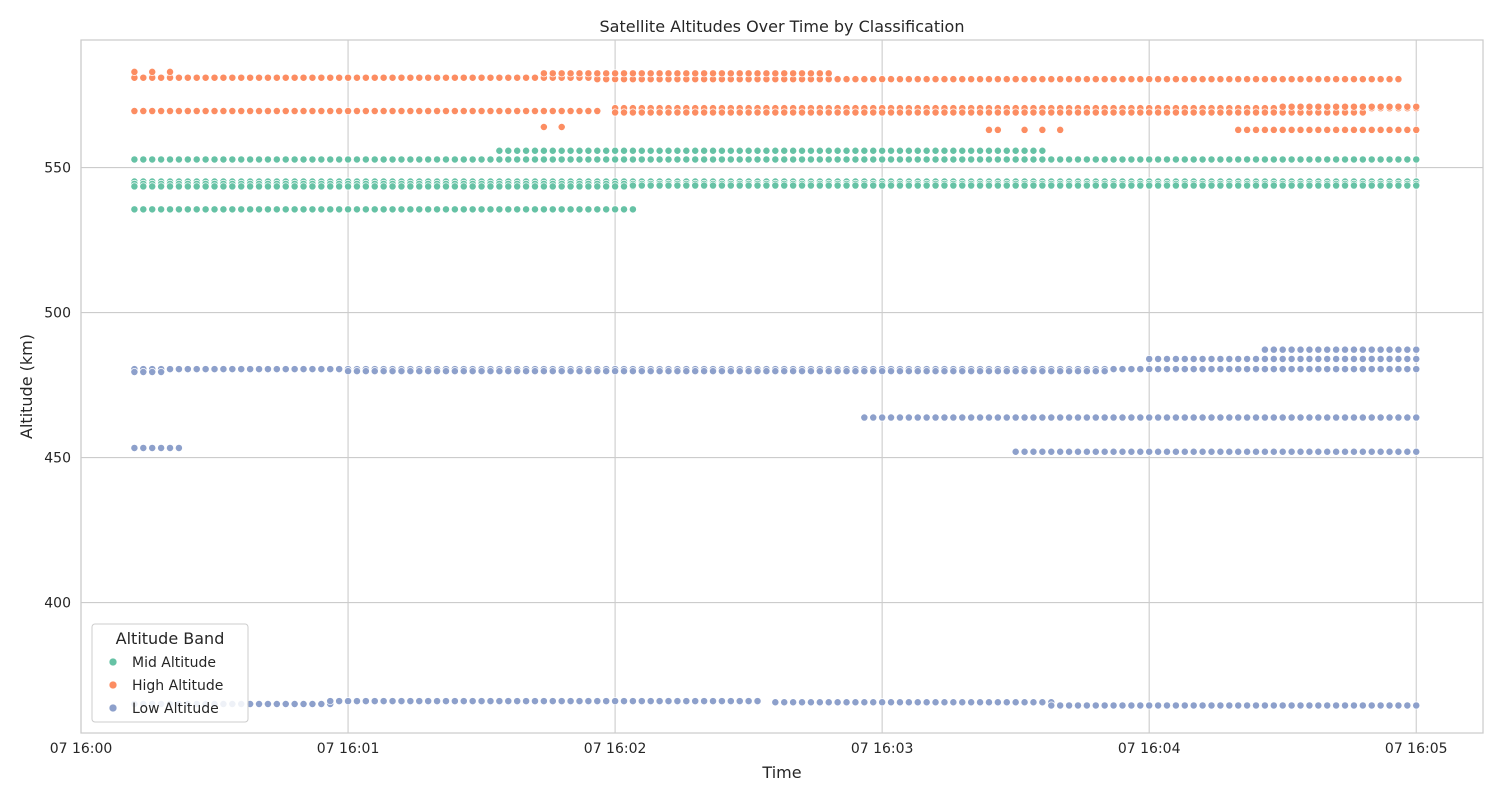 The image size is (1500, 800). What do you see at coordinates (170, 638) in the screenshot?
I see `legend-title: Altitude Band` at bounding box center [170, 638].